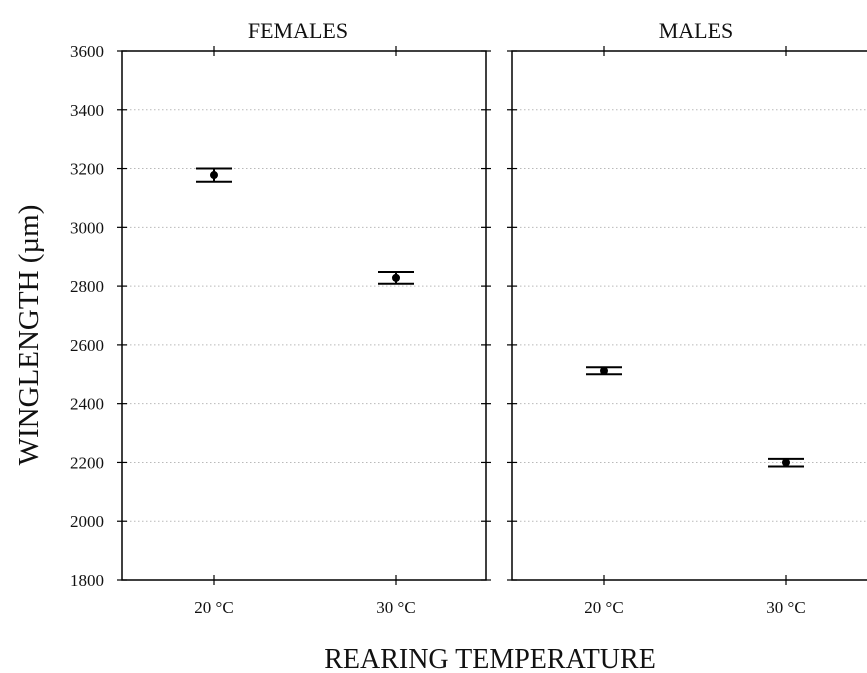 This screenshot has width=867, height=673. What do you see at coordinates (87, 345) in the screenshot?
I see `y-tick-label: 2600` at bounding box center [87, 345].